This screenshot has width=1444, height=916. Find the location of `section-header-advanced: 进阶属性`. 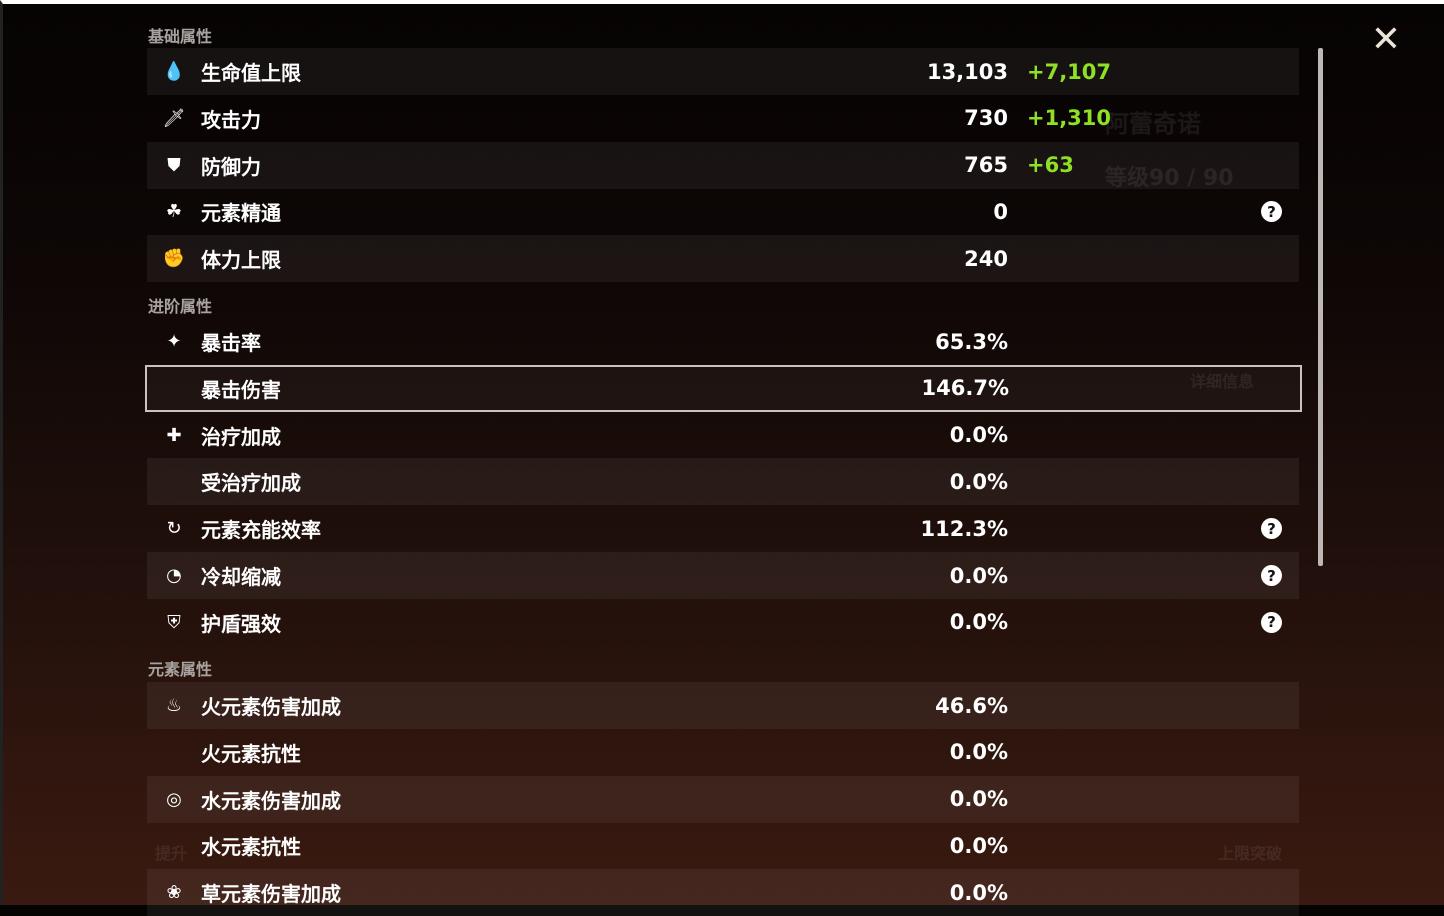

section-header-advanced: 进阶属性 is located at coordinates (180, 306).